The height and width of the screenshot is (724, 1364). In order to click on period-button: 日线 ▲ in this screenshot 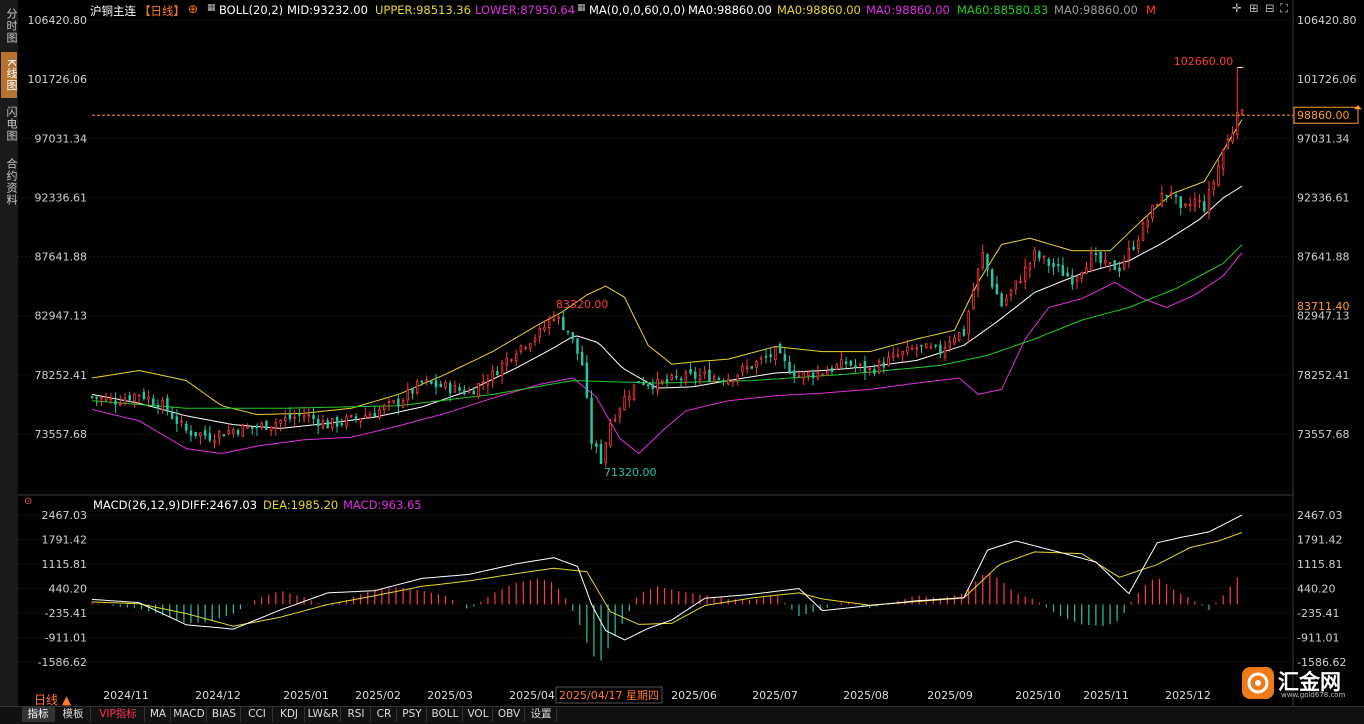, I will do `click(53, 700)`.